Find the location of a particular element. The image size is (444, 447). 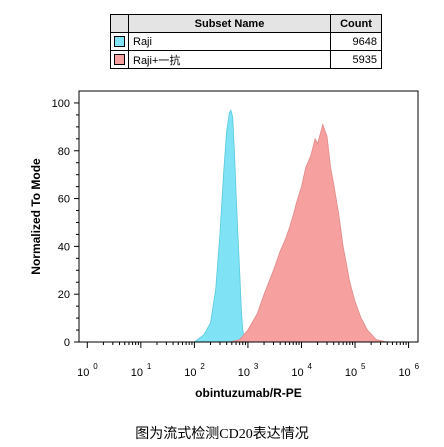

x-tick-exponent: 4 is located at coordinates (309, 366).